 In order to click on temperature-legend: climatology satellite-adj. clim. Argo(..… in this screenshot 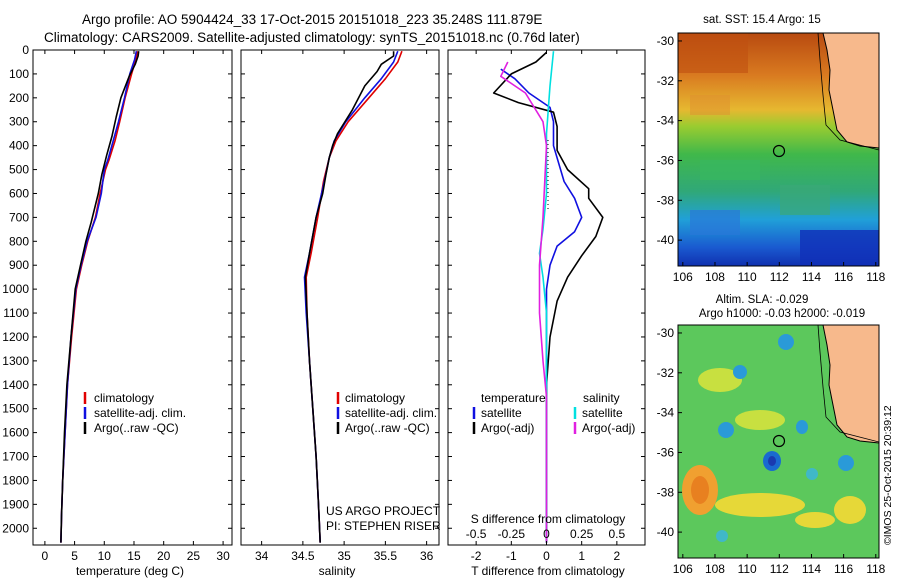, I will do `click(134, 413)`.